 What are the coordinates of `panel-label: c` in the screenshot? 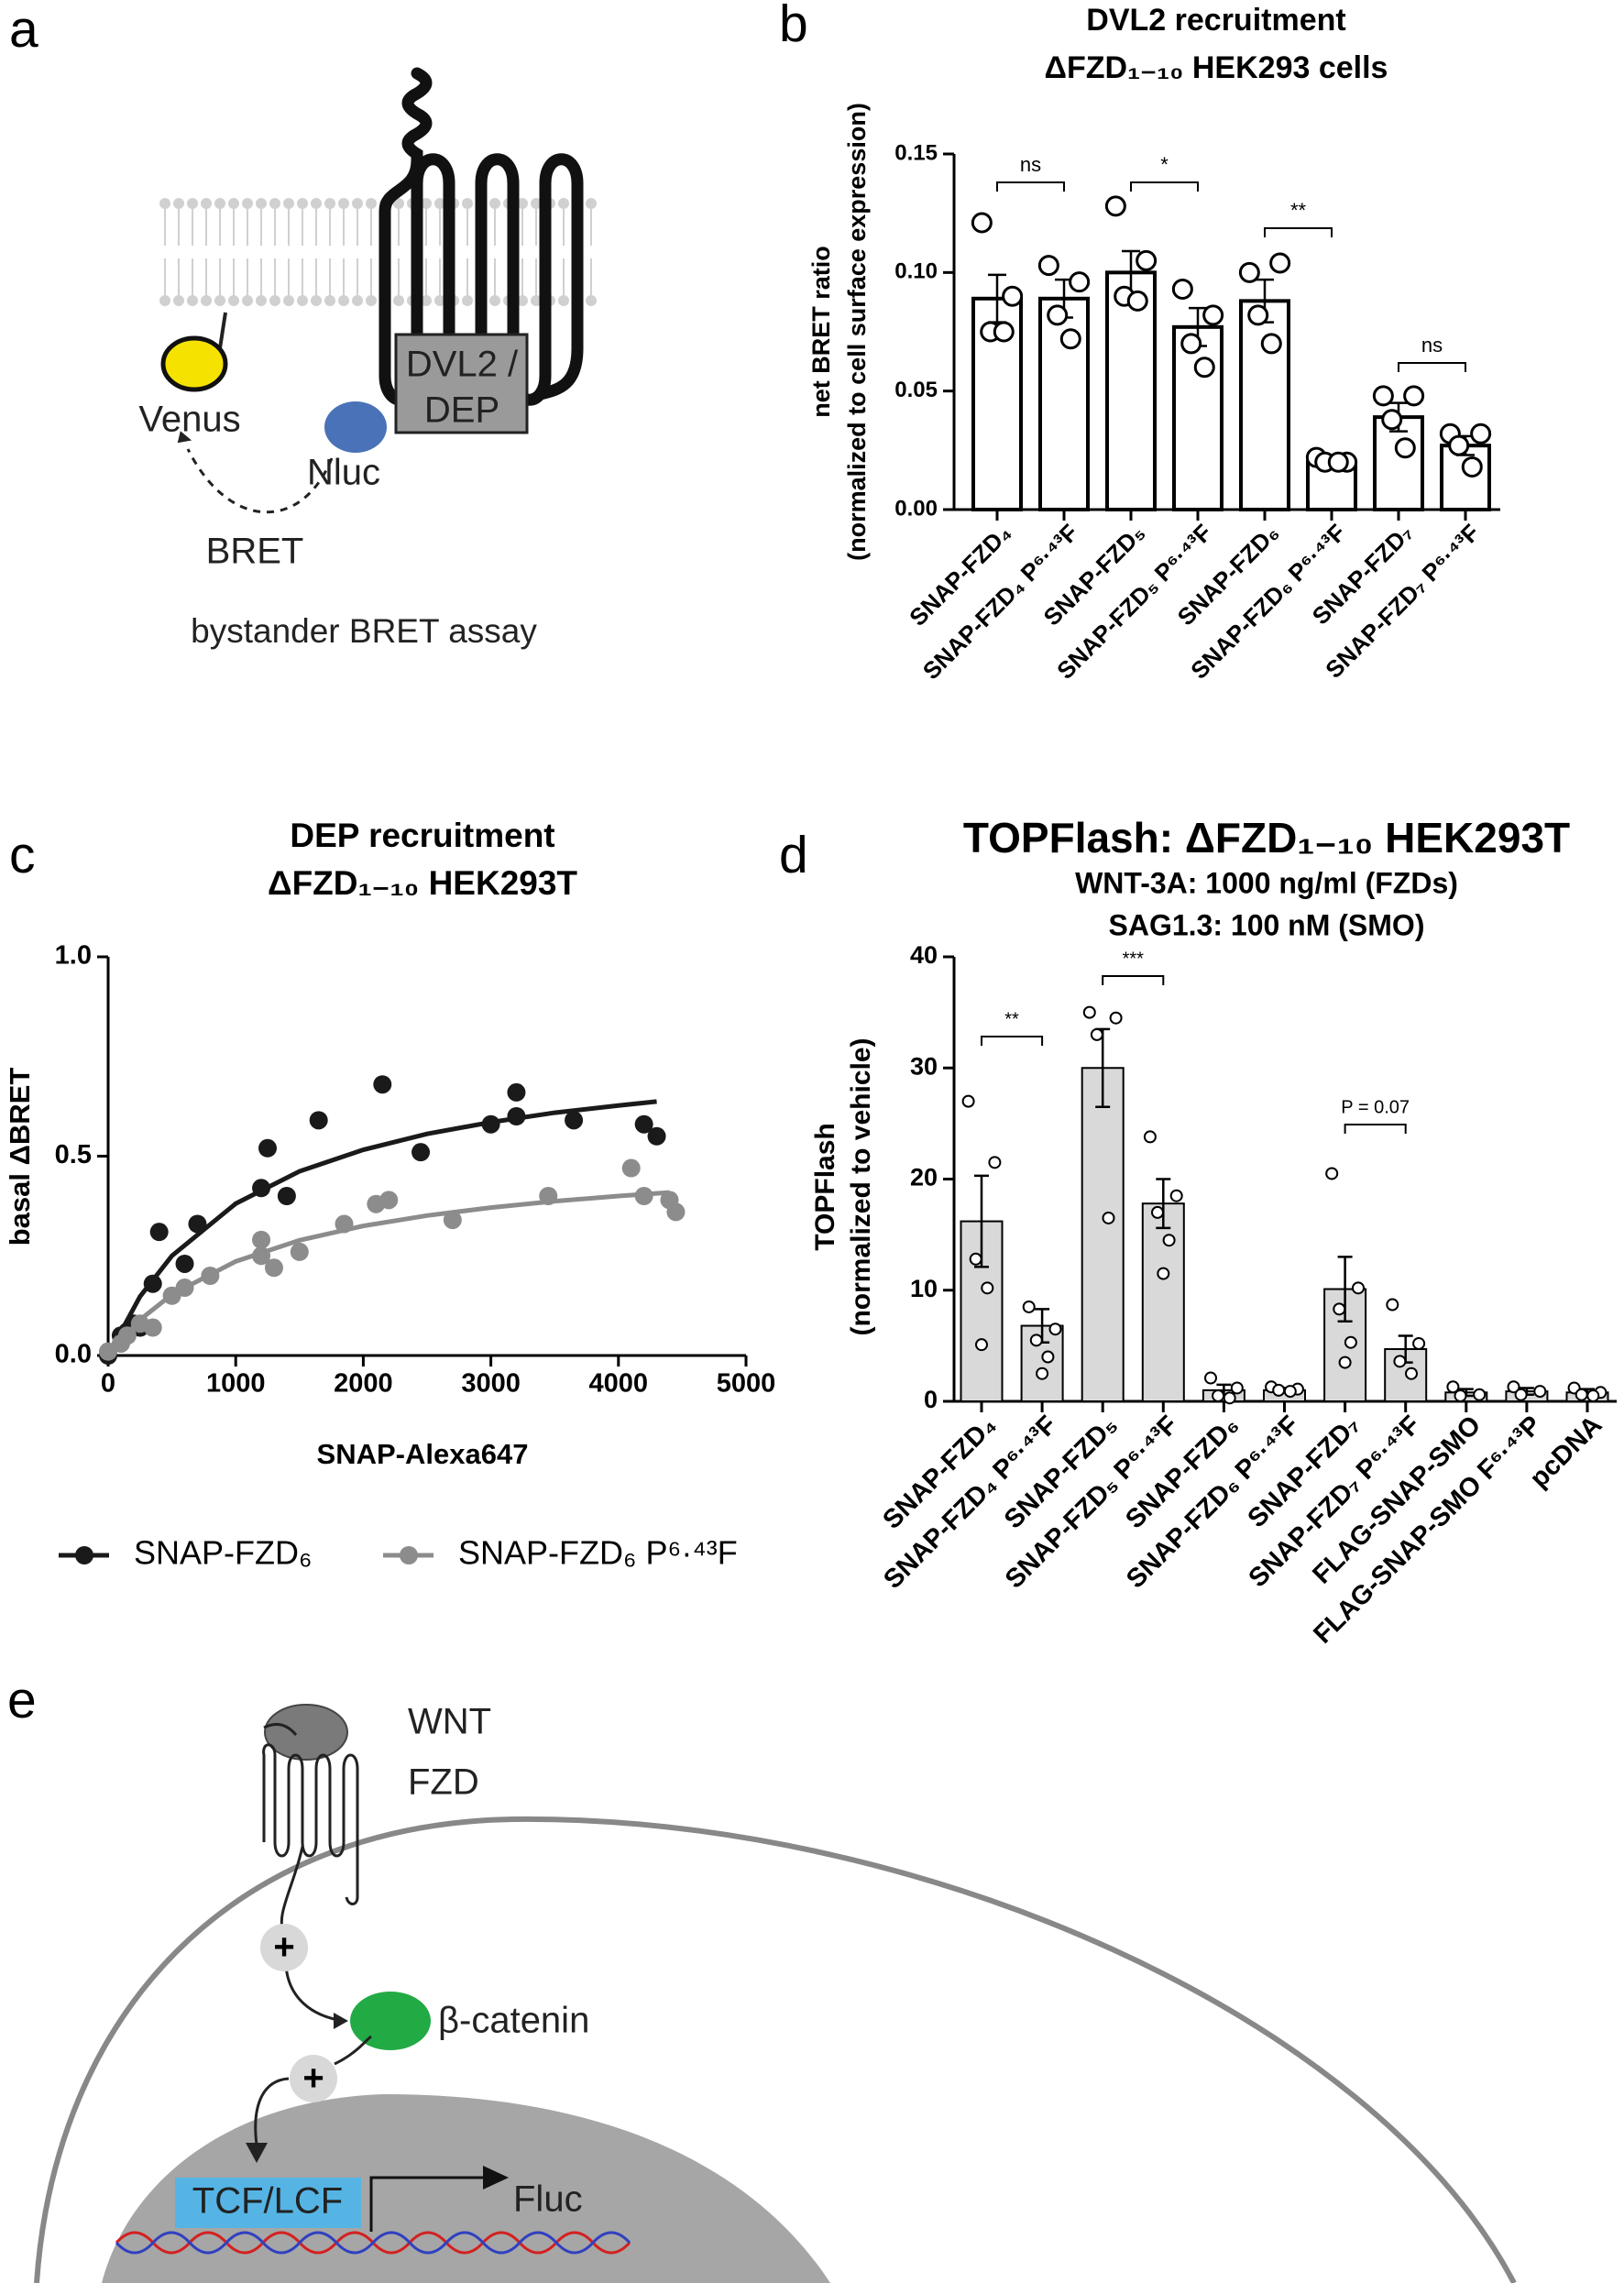 It's located at (22, 855).